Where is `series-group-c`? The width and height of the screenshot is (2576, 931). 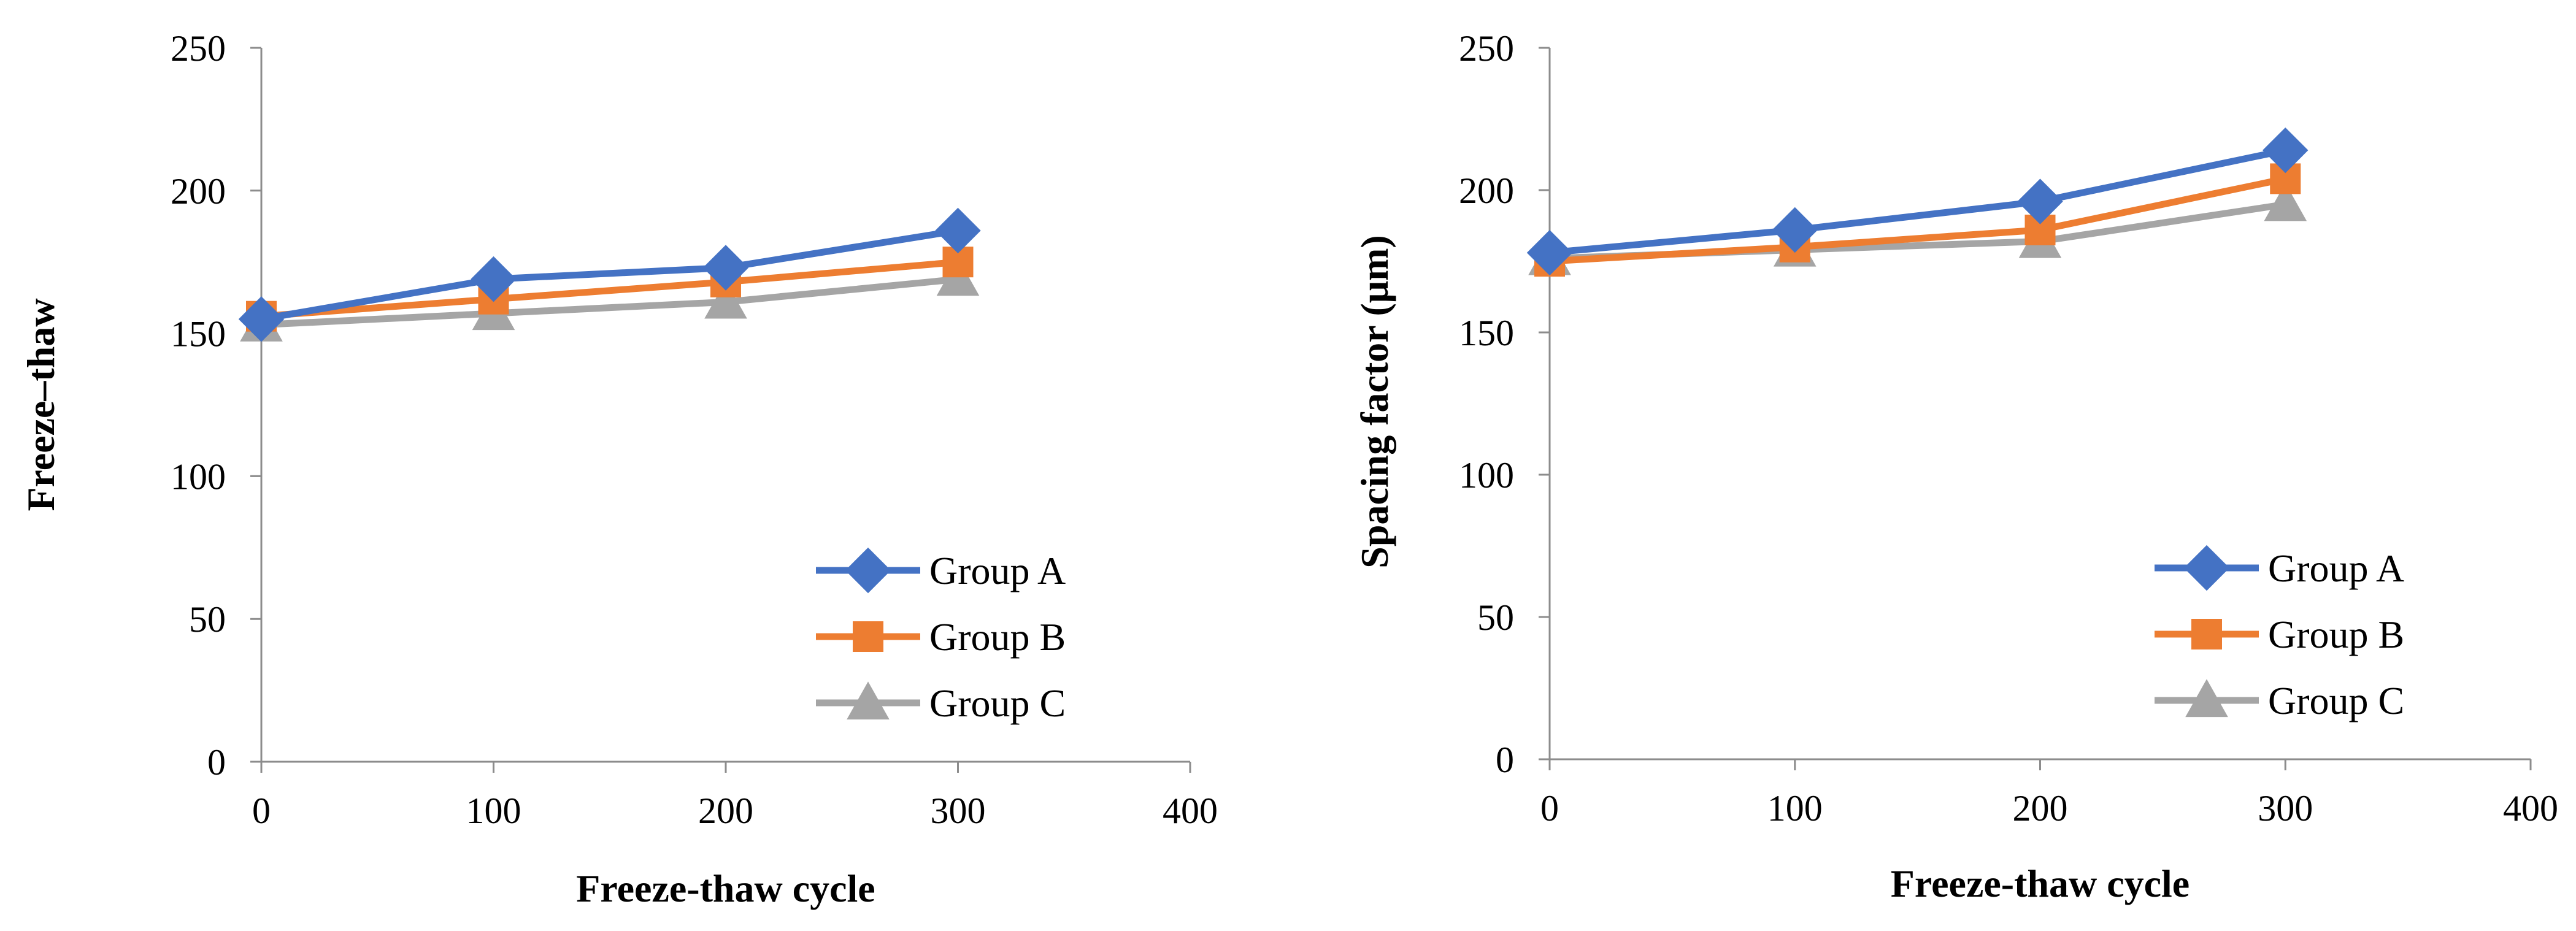
series-group-c is located at coordinates (610, 300).